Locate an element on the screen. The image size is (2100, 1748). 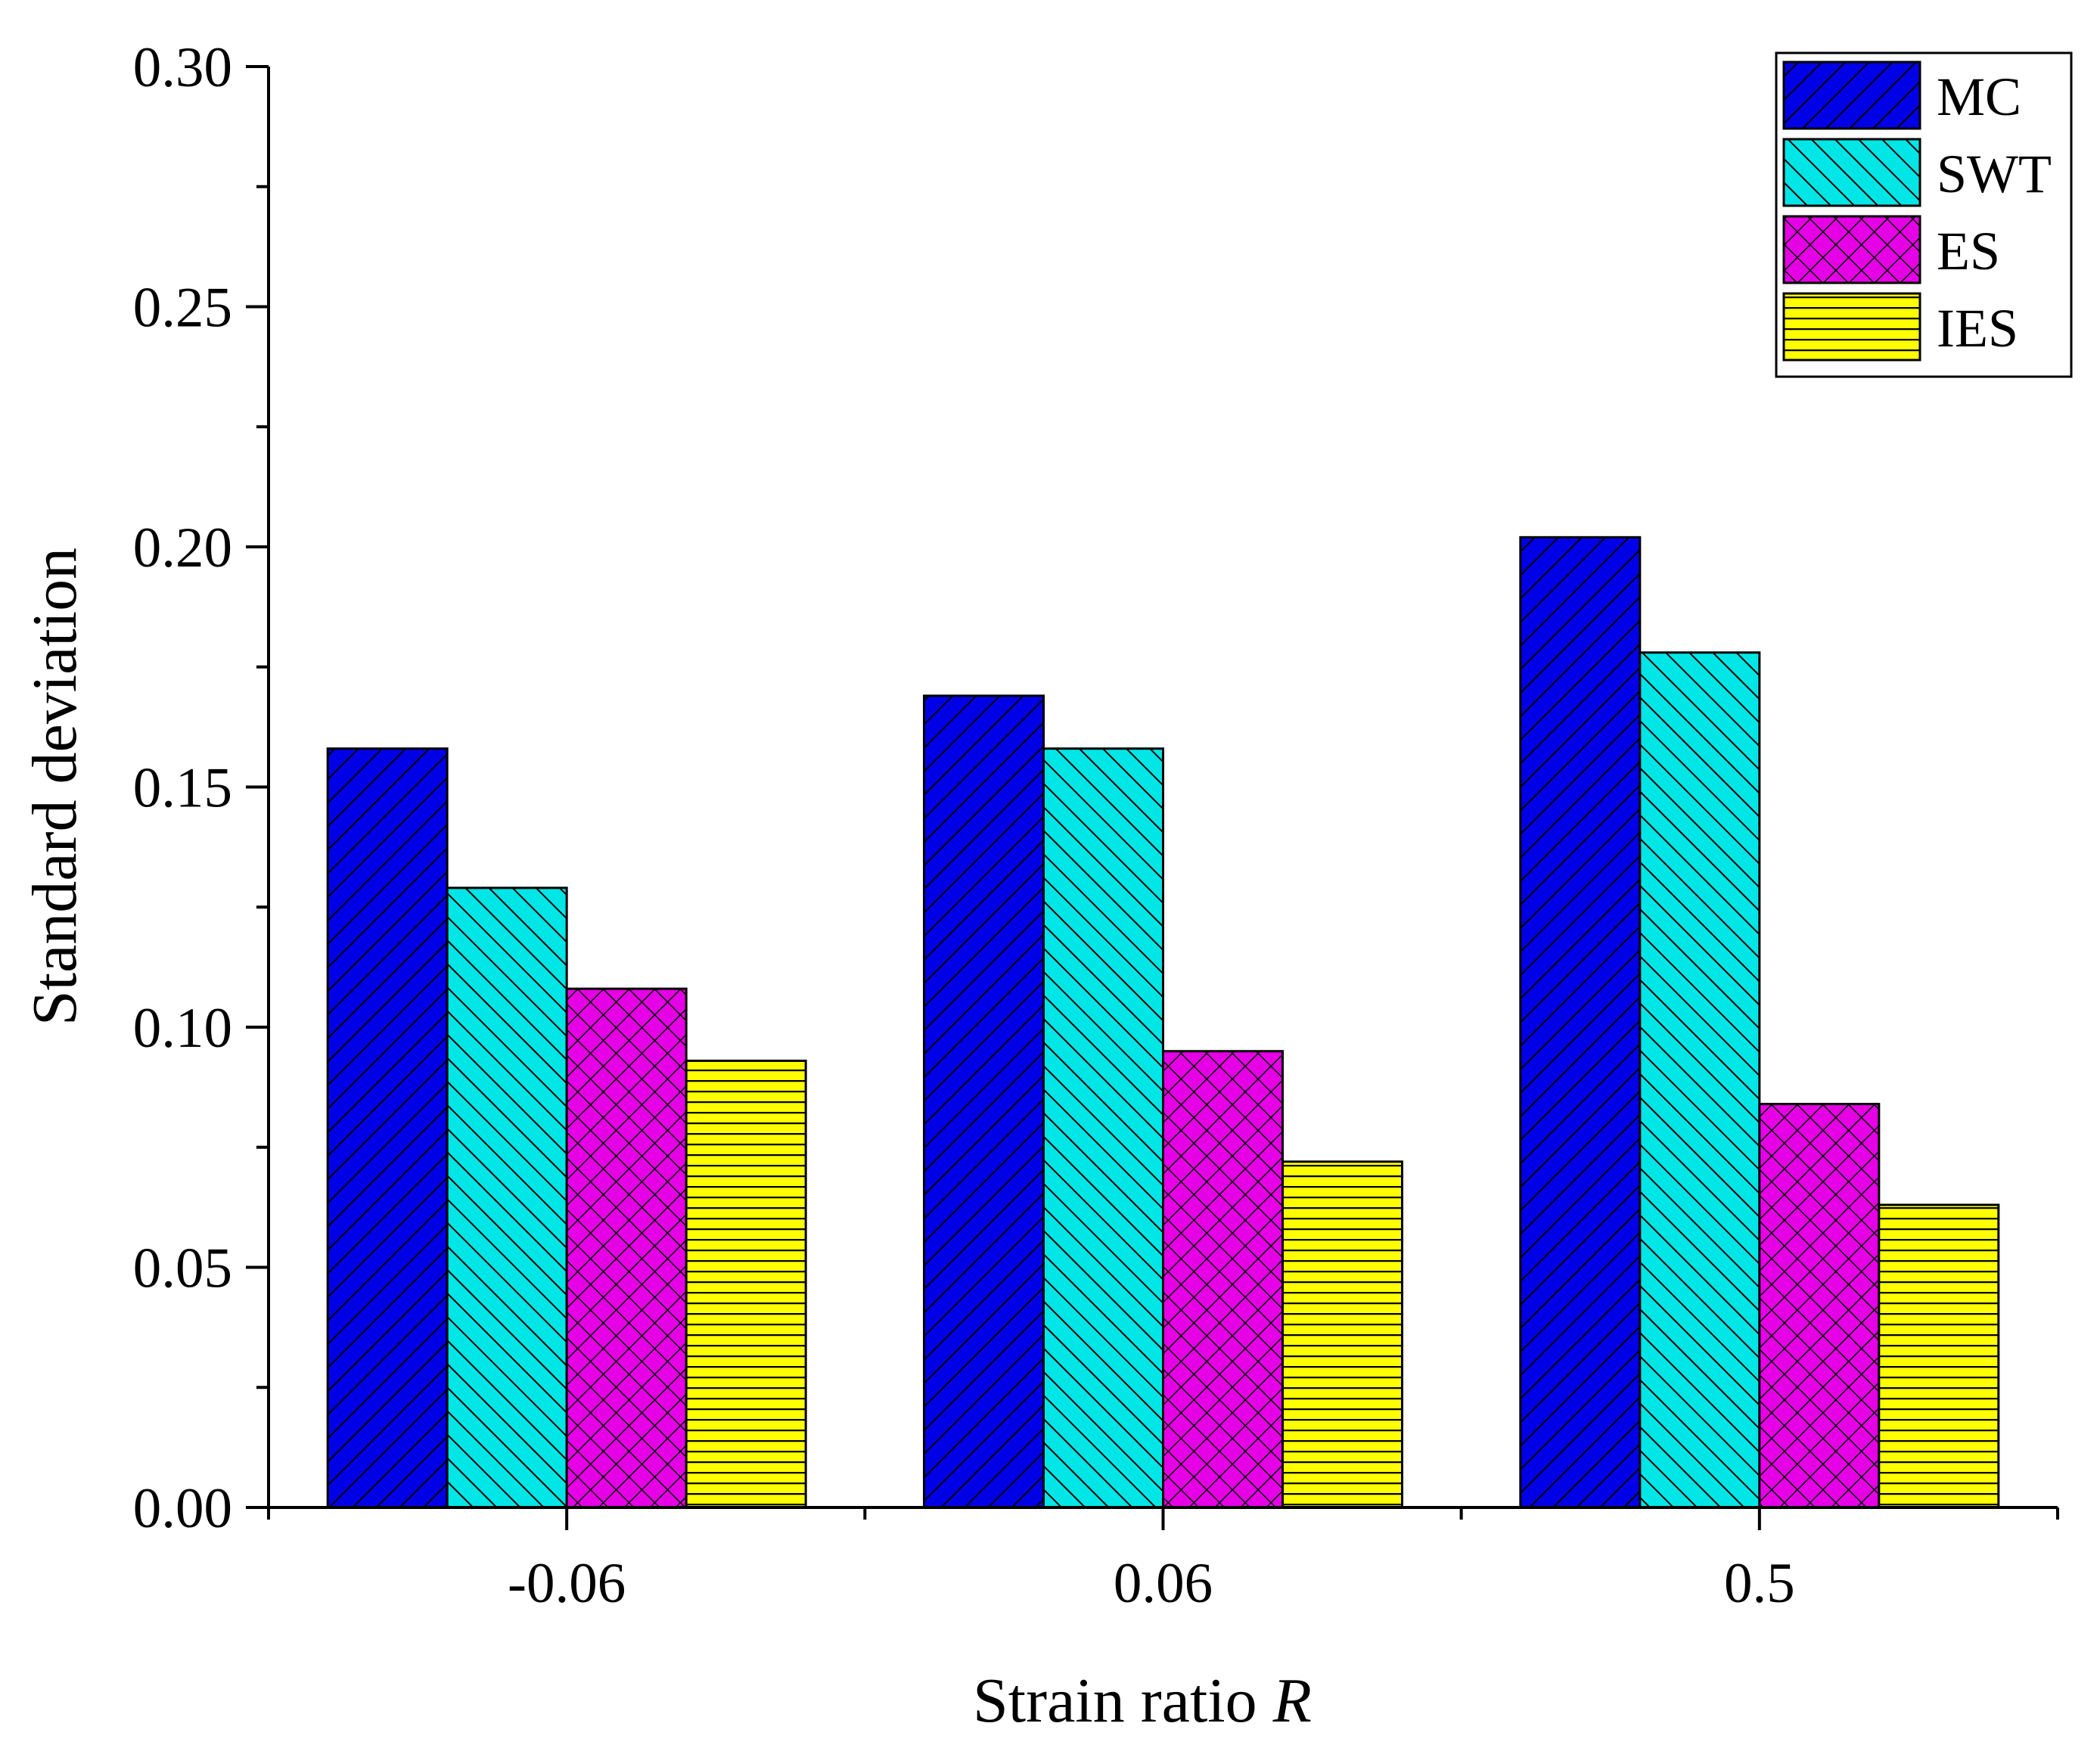
legend: MC SWT ES IES is located at coordinates (1924, 214).